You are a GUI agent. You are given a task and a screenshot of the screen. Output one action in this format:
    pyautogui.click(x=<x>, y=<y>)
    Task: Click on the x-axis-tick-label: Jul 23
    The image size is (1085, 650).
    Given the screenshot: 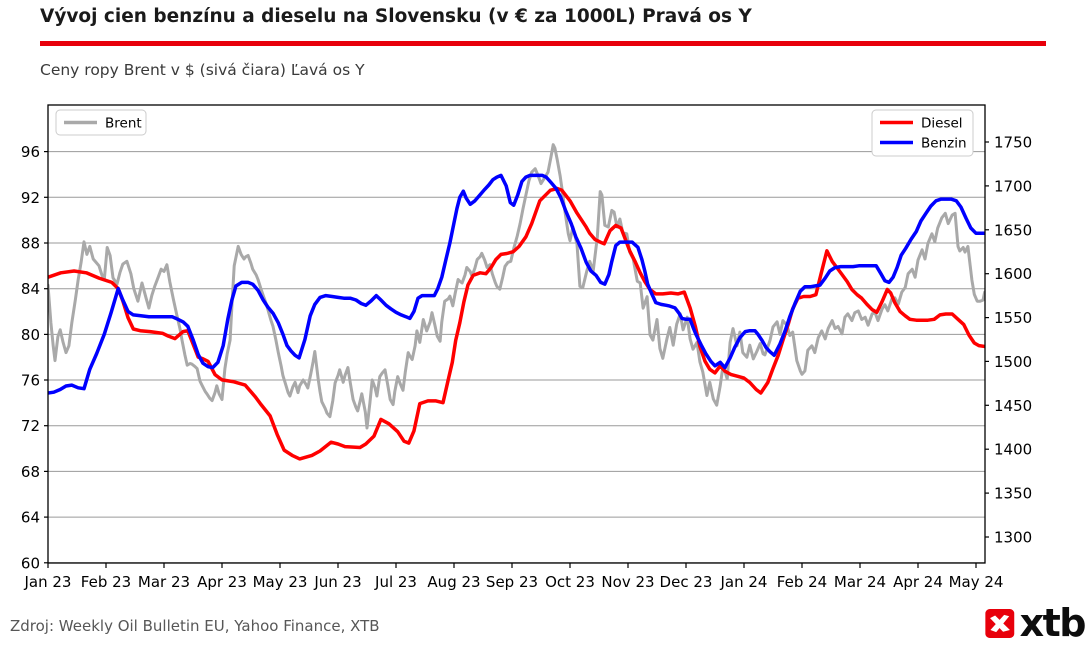 What is the action you would take?
    pyautogui.click(x=395, y=582)
    